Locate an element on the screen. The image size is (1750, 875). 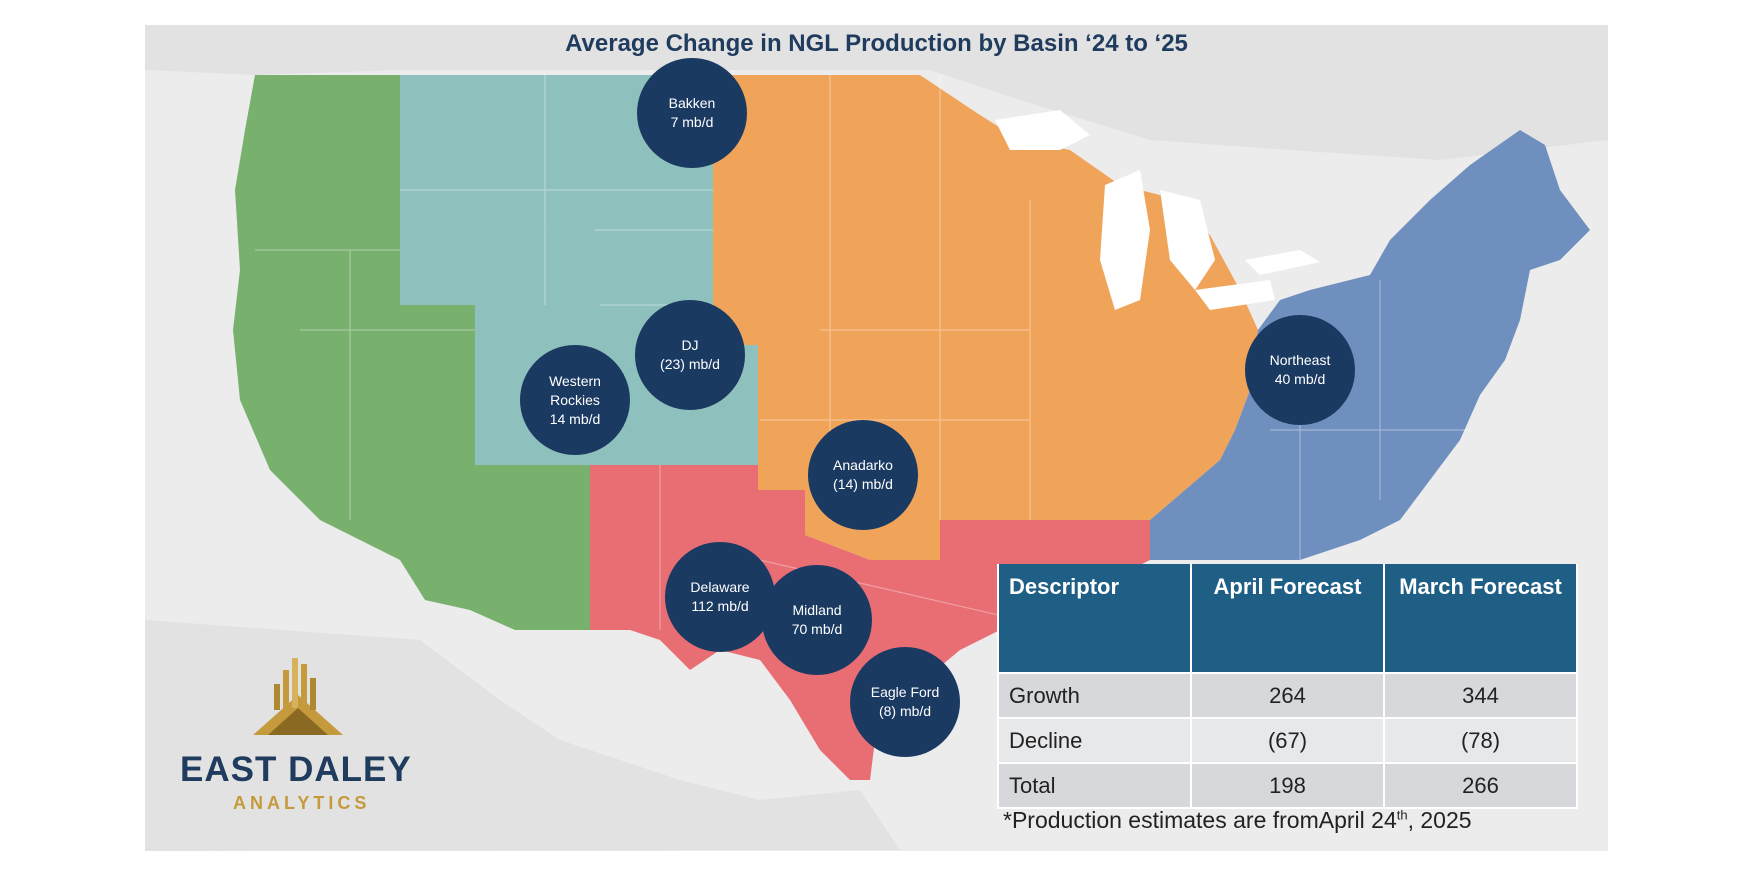
basin-value: (14) mb/d is located at coordinates (863, 484).